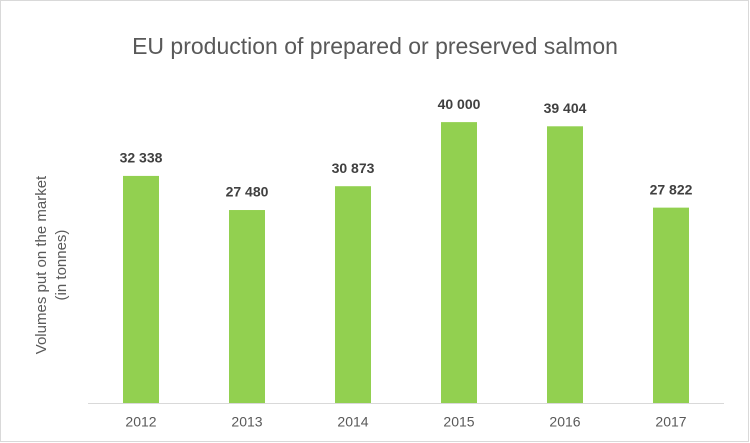 This screenshot has width=750, height=443. I want to click on y-label-line: (in tonnes), so click(61, 265).